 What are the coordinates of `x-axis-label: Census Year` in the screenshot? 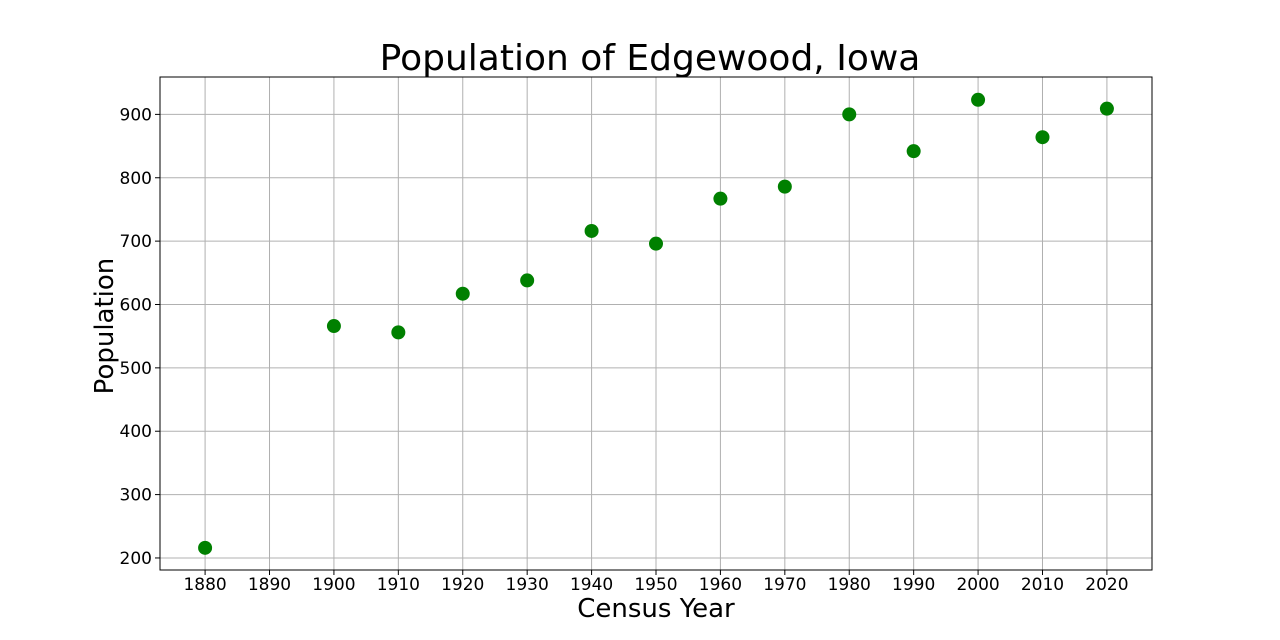 It's located at (656, 609).